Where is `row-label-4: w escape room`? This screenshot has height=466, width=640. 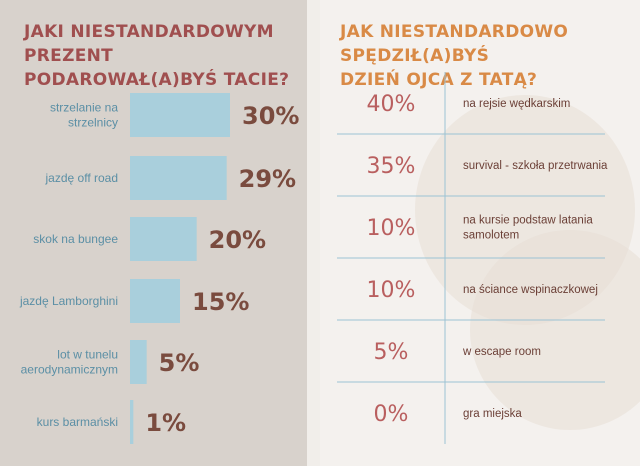 row-label-4: w escape room is located at coordinates (501, 352).